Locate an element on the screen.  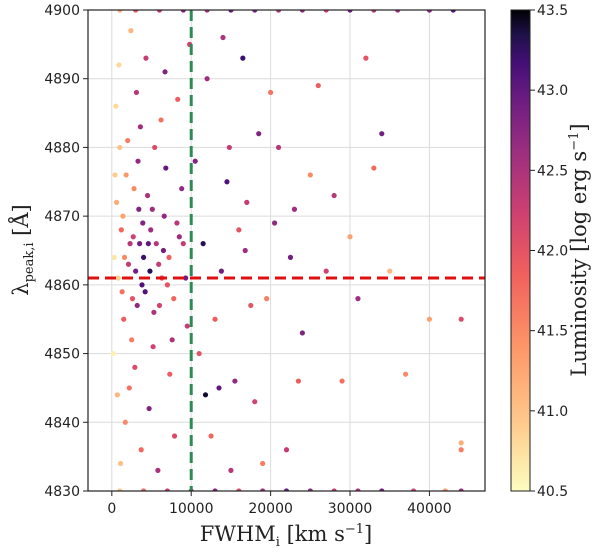
y-tick-label: 4840 is located at coordinates (62, 423).